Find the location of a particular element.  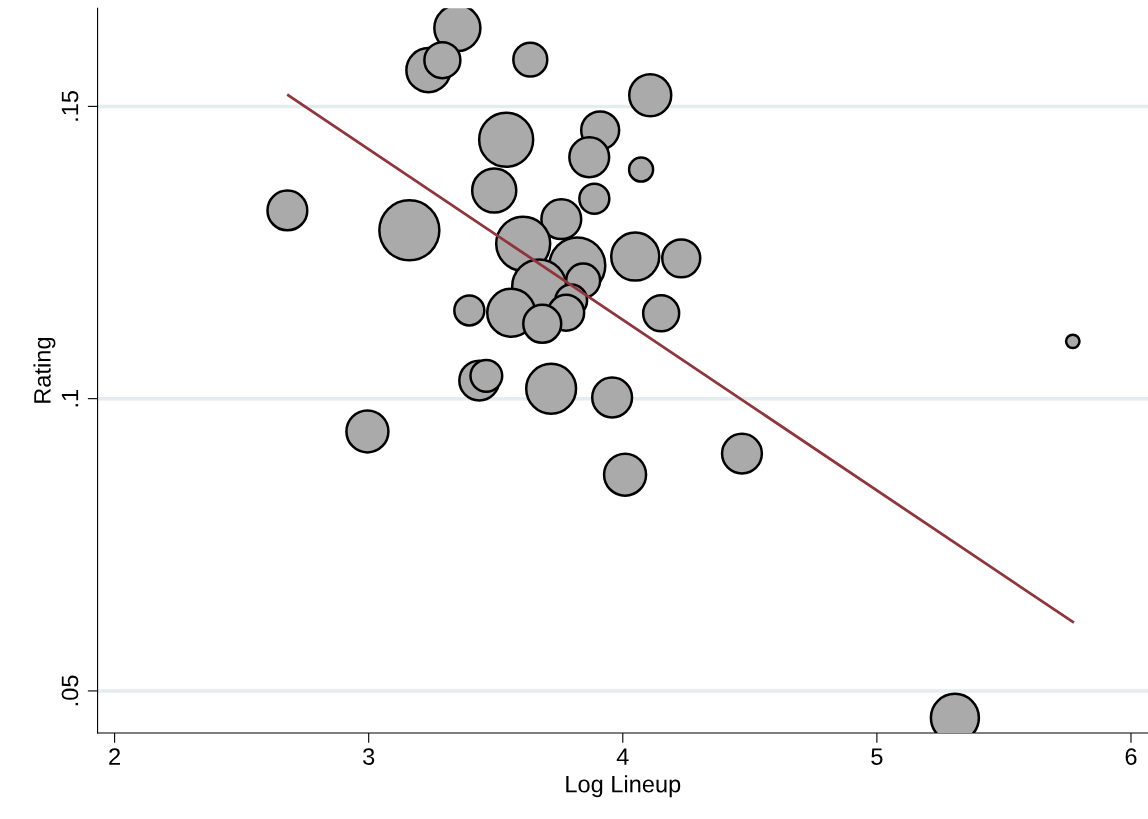

x-axis-title: Log Lineup is located at coordinates (623, 786).